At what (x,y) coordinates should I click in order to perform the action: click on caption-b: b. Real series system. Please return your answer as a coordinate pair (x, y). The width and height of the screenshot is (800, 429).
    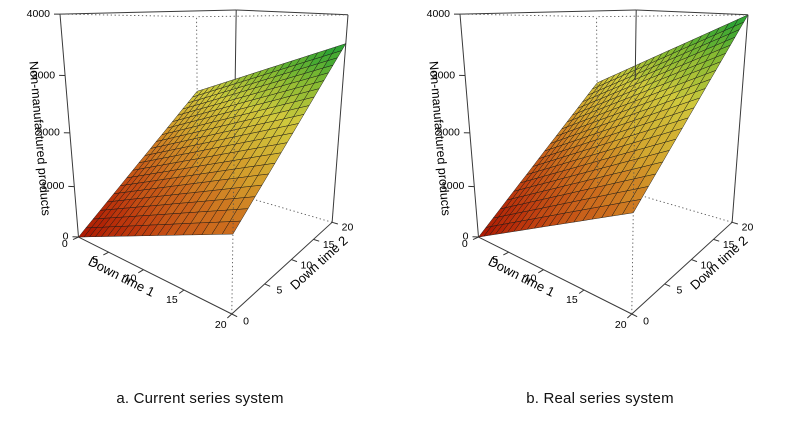
    Looking at the image, I should click on (600, 398).